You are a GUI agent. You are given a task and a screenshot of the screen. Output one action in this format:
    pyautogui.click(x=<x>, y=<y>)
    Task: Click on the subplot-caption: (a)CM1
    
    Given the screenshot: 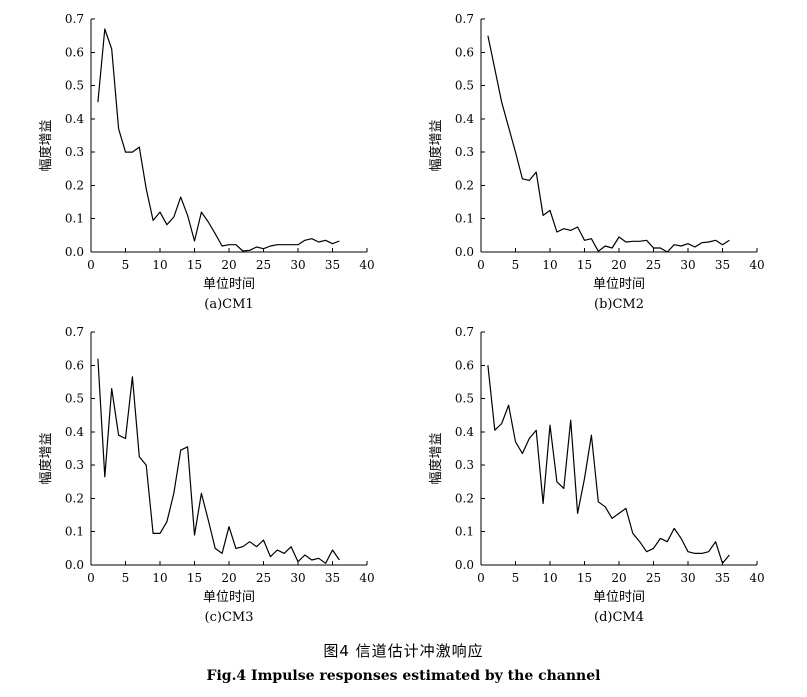 What is the action you would take?
    pyautogui.click(x=228, y=304)
    